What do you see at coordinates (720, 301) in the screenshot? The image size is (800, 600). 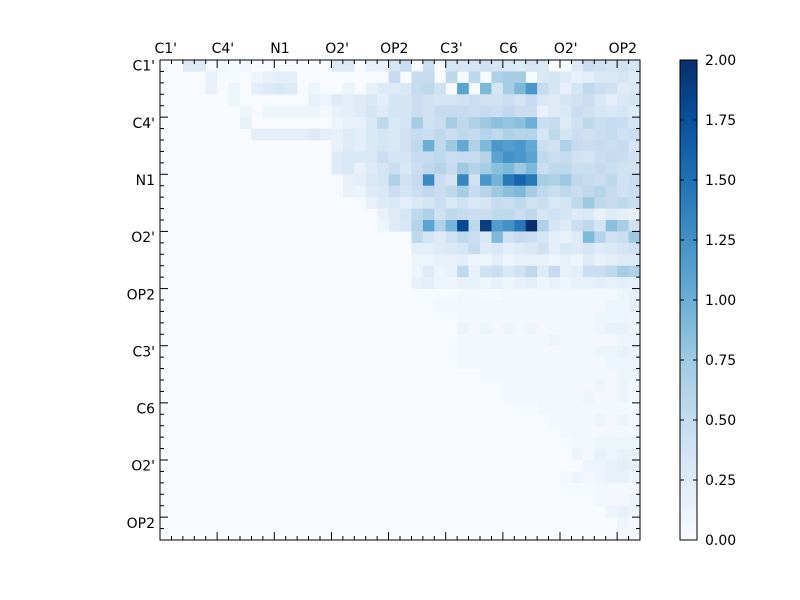 I see `colorbar-tick-label: 1.00` at bounding box center [720, 301].